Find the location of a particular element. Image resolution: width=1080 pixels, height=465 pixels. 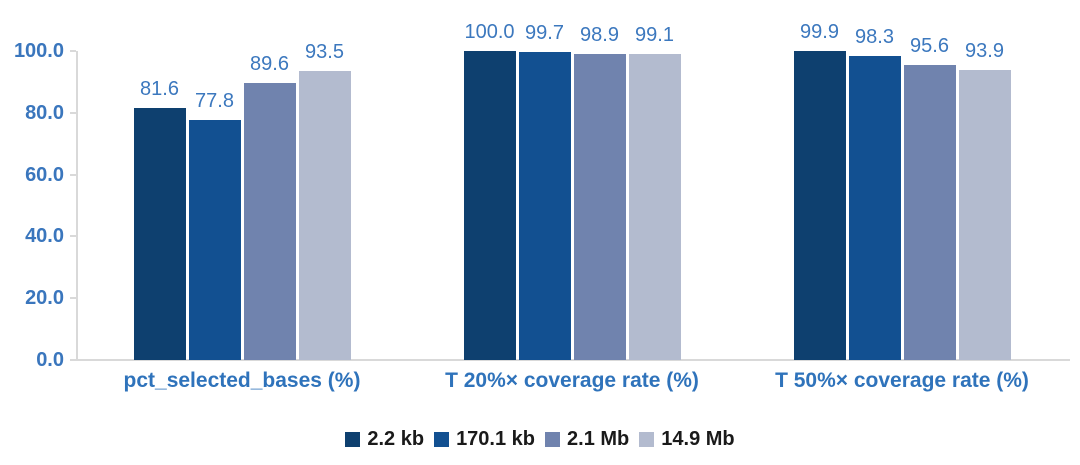

bar-value-label: 99.1 is located at coordinates (654, 34).